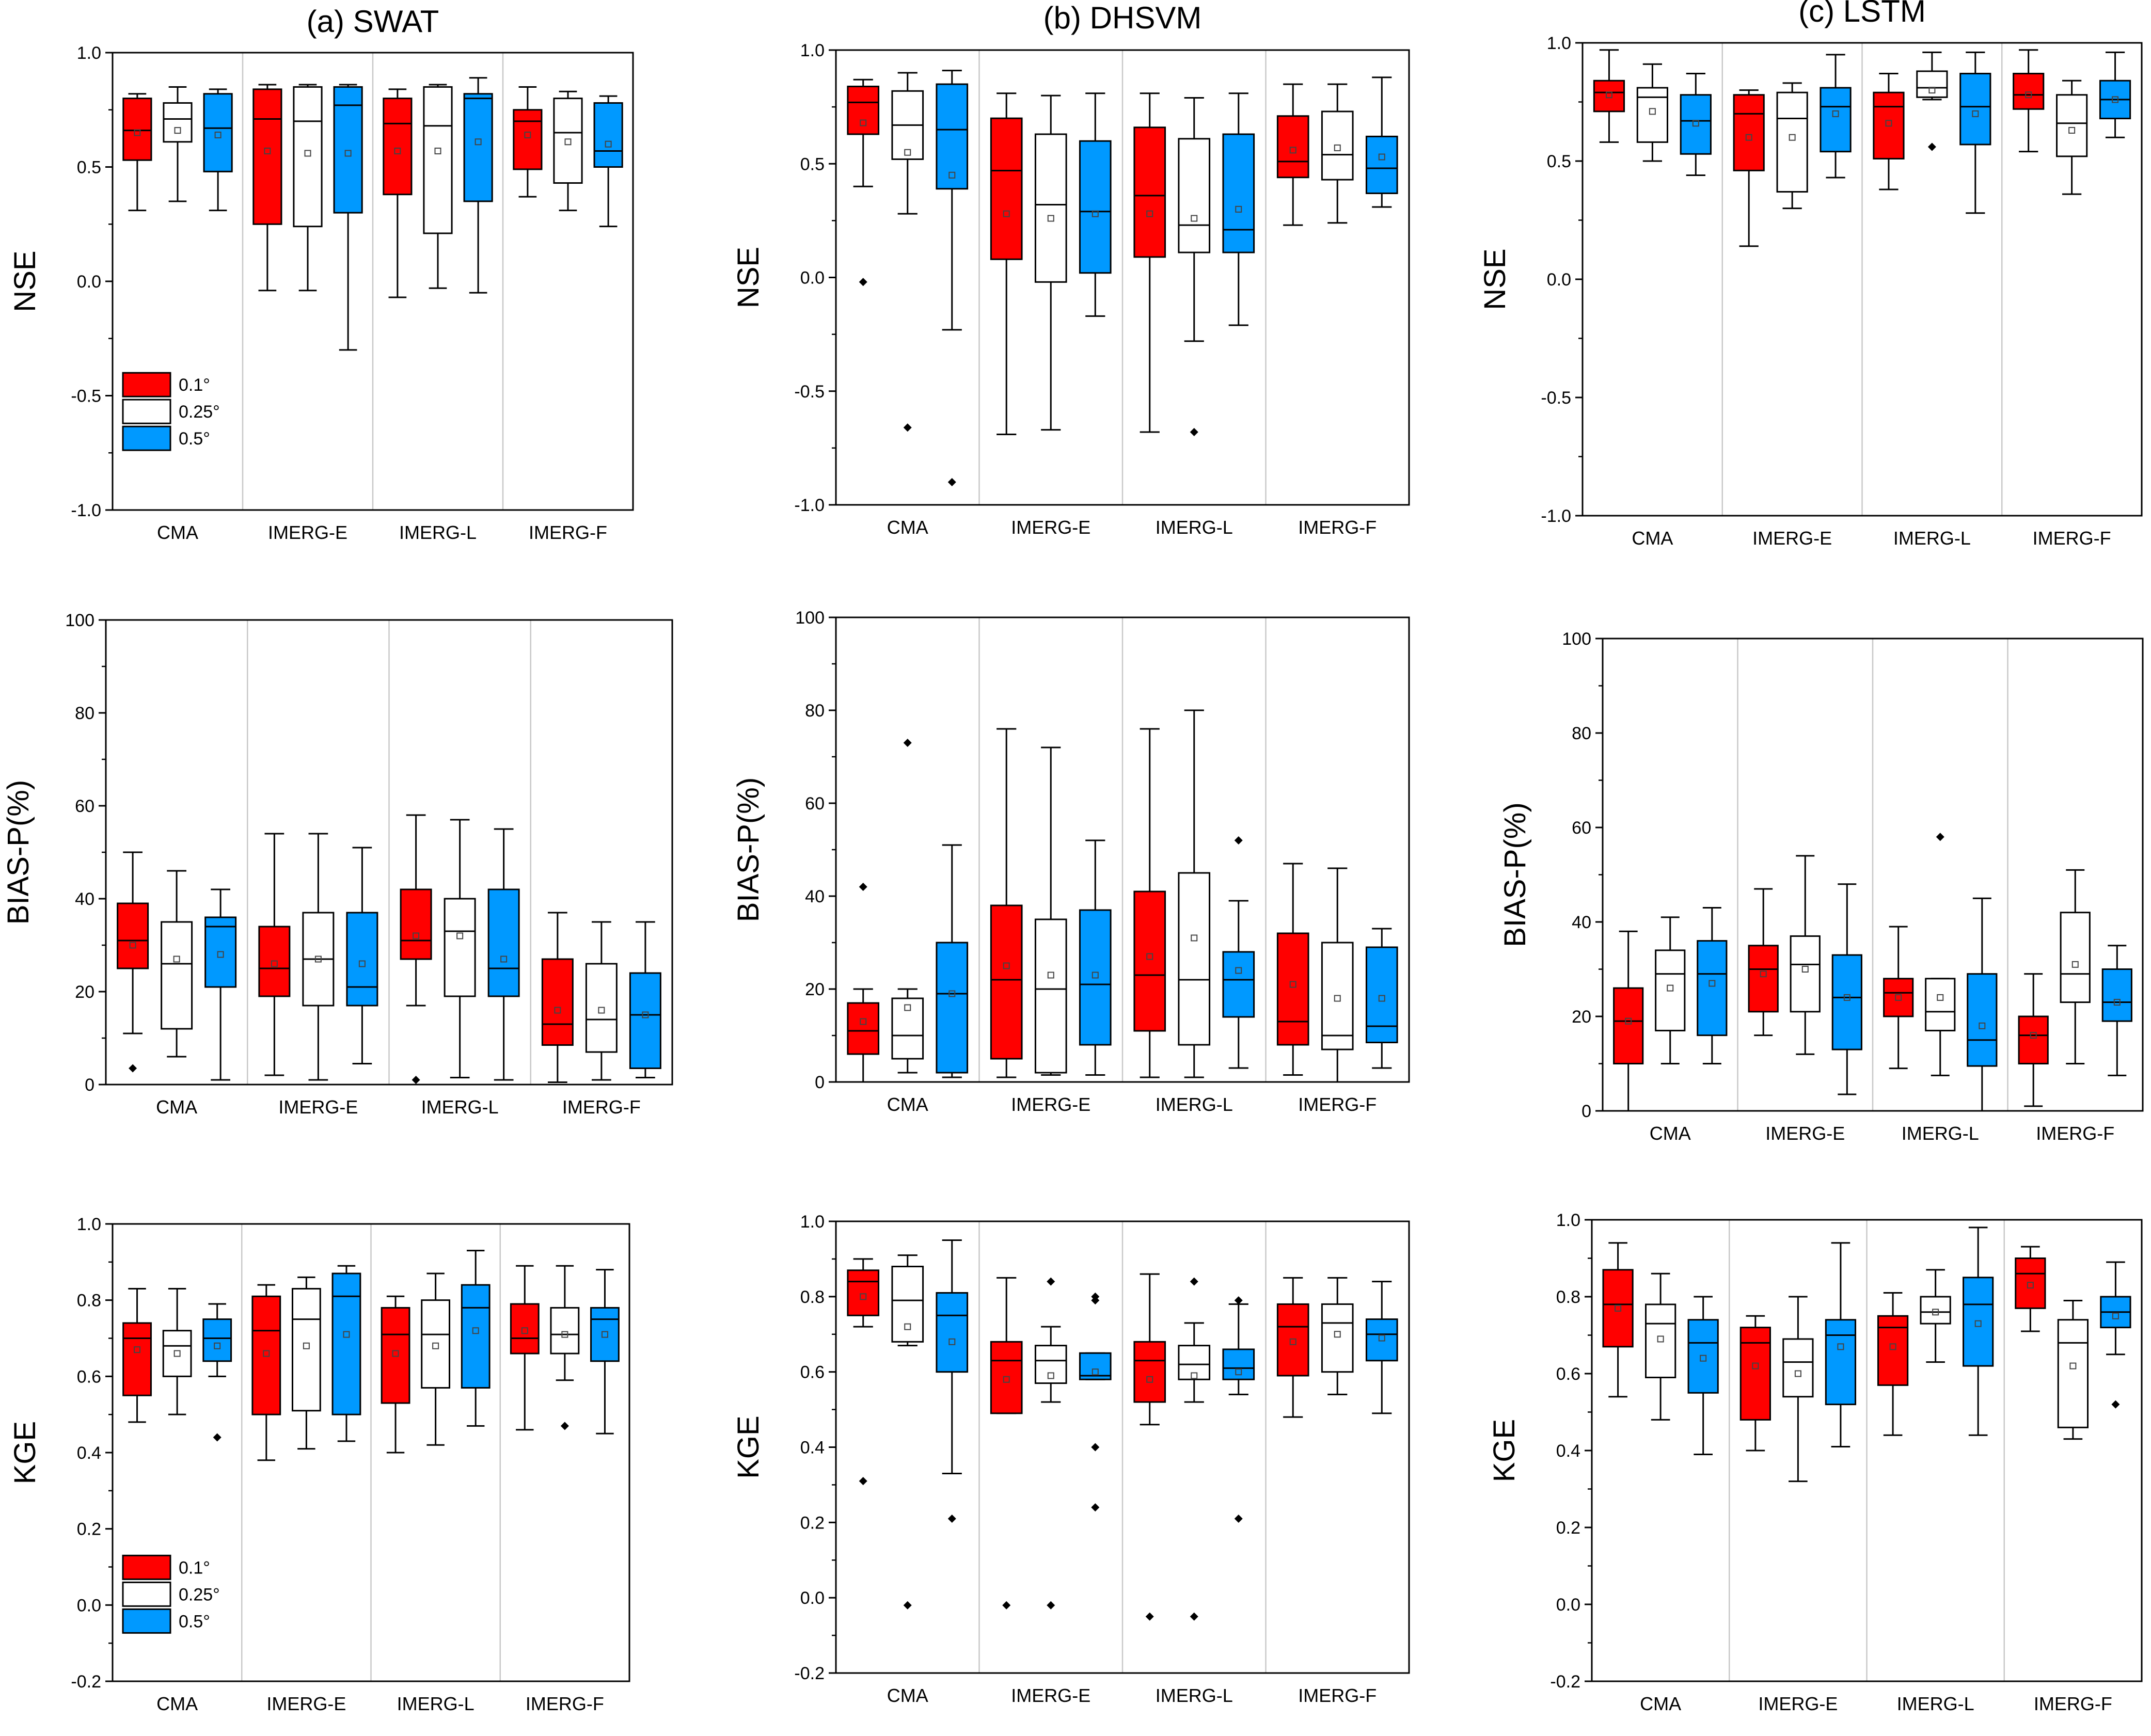 This screenshot has height=1736, width=2151. Describe the element at coordinates (18, 852) in the screenshot. I see `y-axis-label: BIAS-P(%)` at that location.